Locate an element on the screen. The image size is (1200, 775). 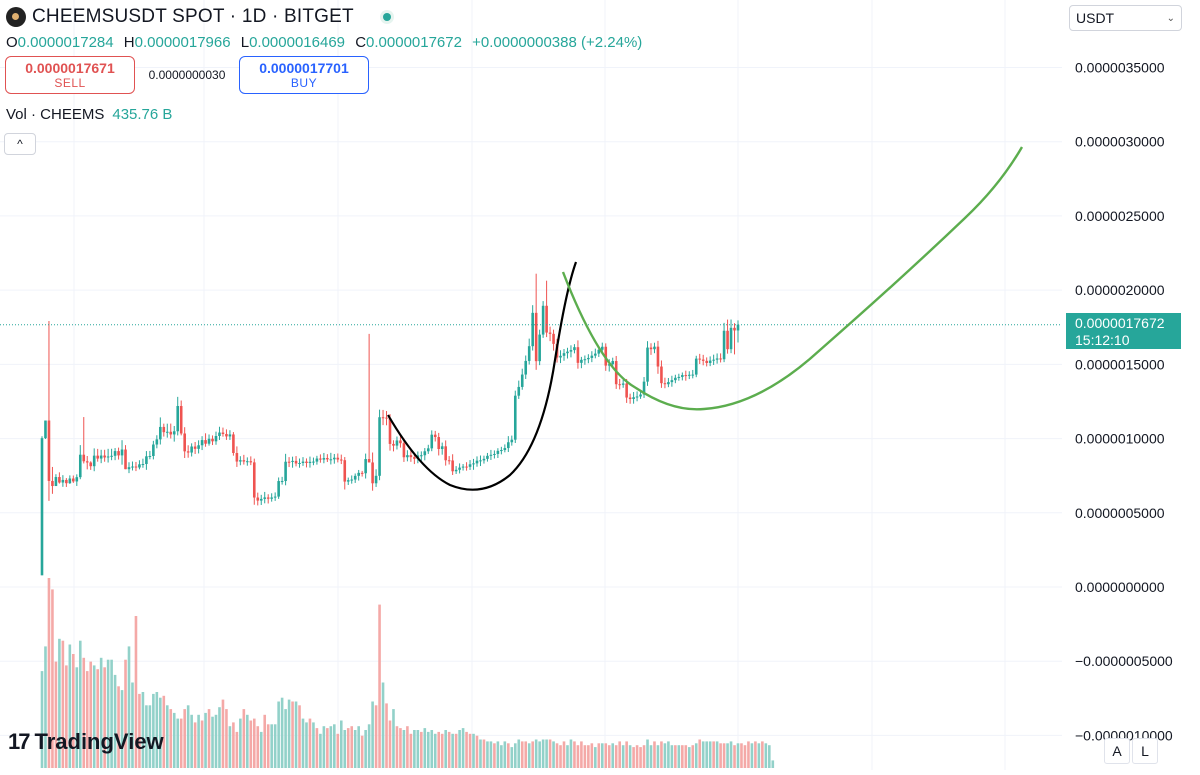
tradingview-wordmark: TradingView is located at coordinates (99, 741).